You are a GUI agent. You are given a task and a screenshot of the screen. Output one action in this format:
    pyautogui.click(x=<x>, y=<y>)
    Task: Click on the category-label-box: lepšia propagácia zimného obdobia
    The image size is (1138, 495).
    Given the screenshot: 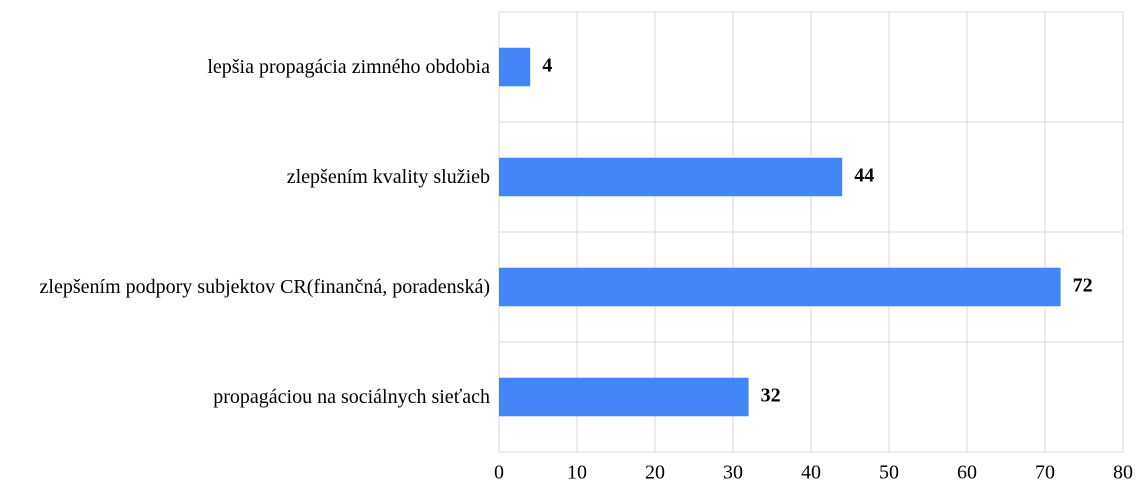 What is the action you would take?
    pyautogui.click(x=245, y=67)
    